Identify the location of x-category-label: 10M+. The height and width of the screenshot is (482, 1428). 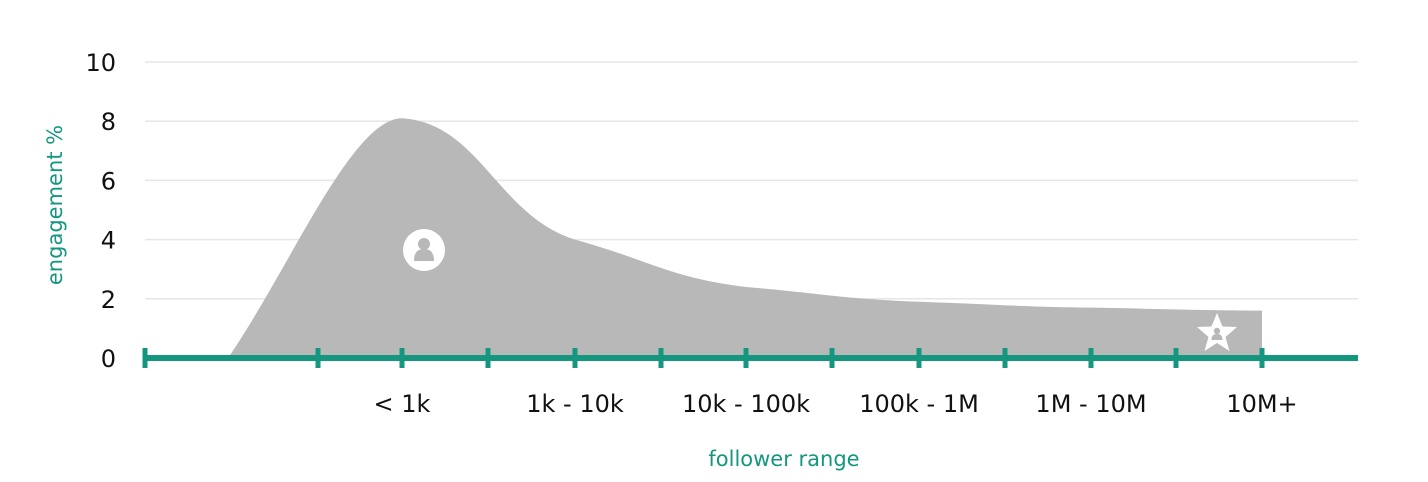
(1261, 404).